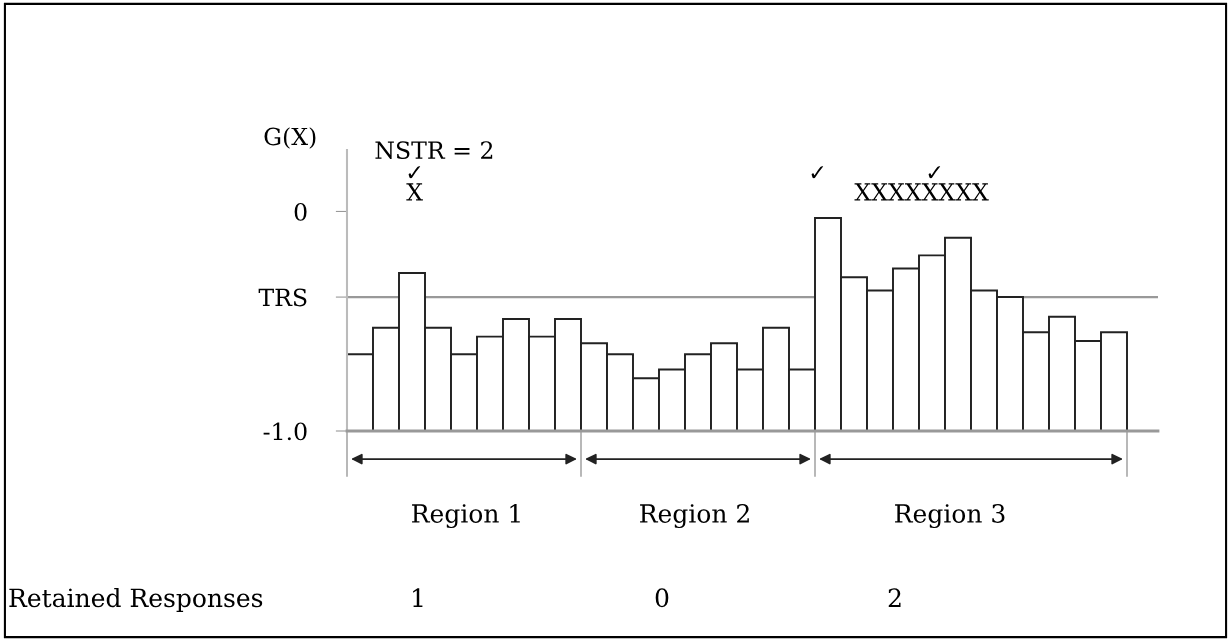 The image size is (1231, 641). What do you see at coordinates (662, 598) in the screenshot?
I see `text: 0` at bounding box center [662, 598].